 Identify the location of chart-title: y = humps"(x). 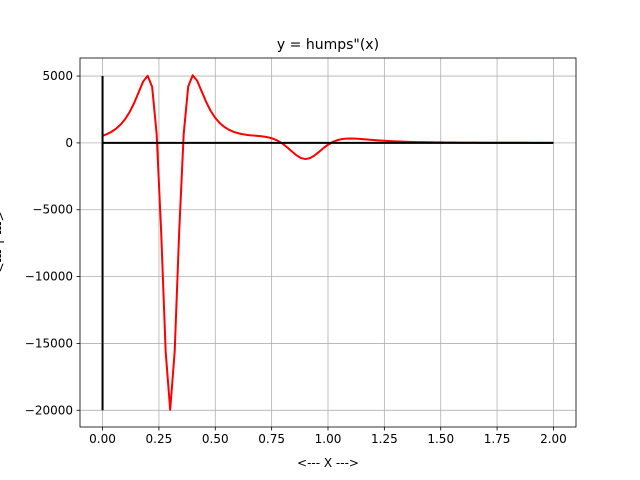
(328, 45).